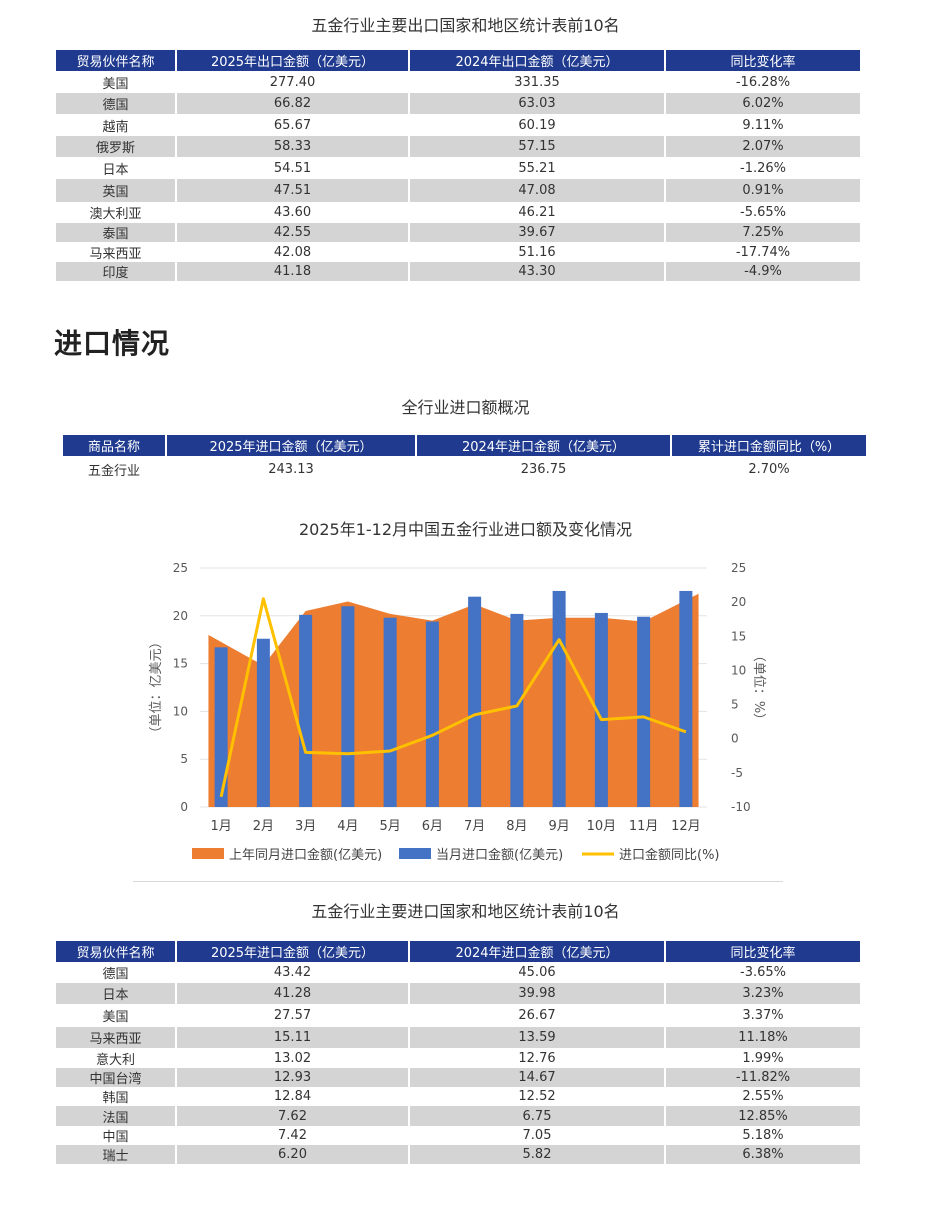 The image size is (931, 1217). I want to click on table-cell: 6.75, so click(537, 1116).